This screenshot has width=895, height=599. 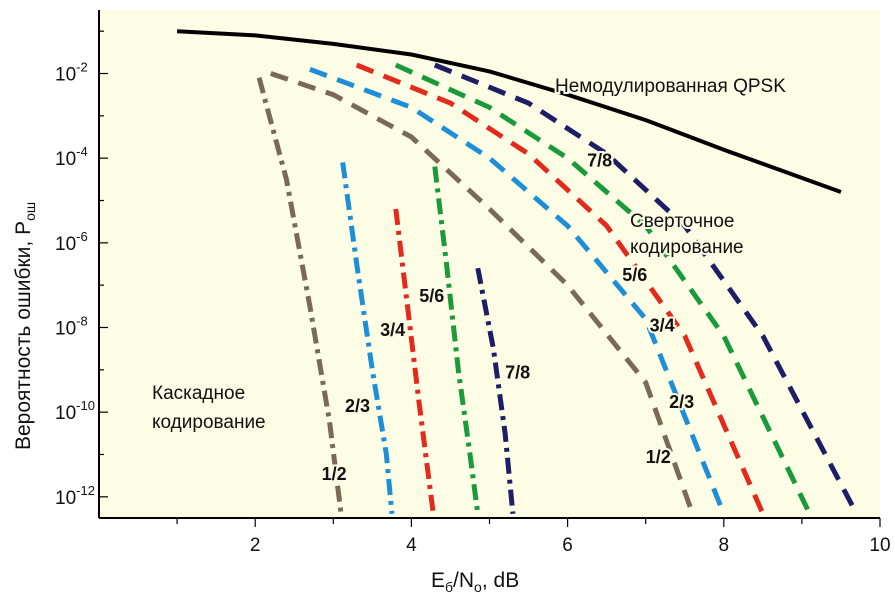 I want to click on y-tick-label: 10⁻⁶, so click(x=71, y=242).